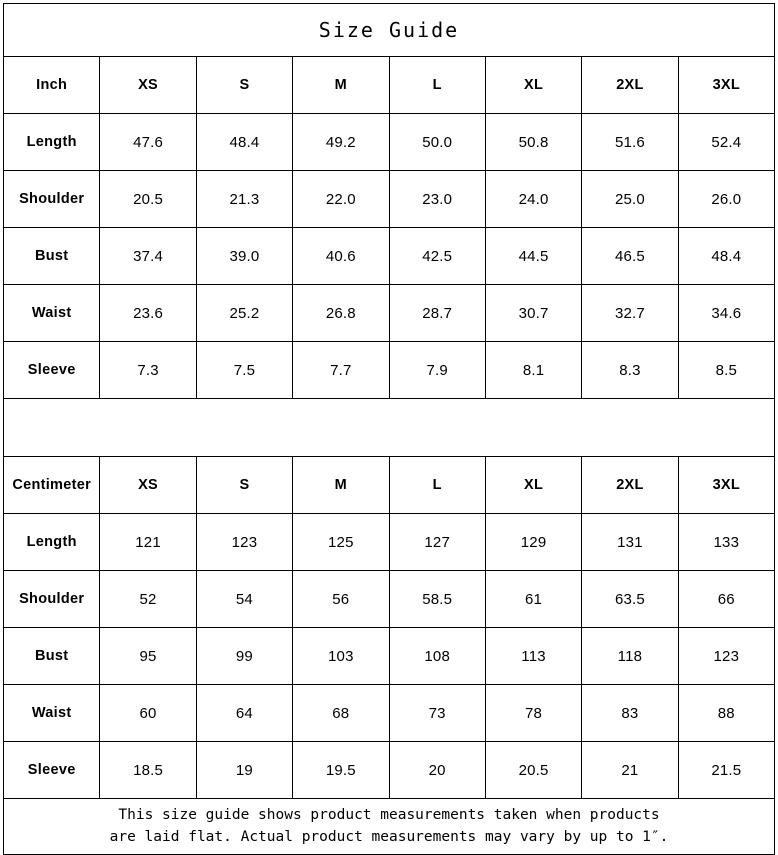 The image size is (778, 855). What do you see at coordinates (437, 485) in the screenshot?
I see `size-header-cm-l: L` at bounding box center [437, 485].